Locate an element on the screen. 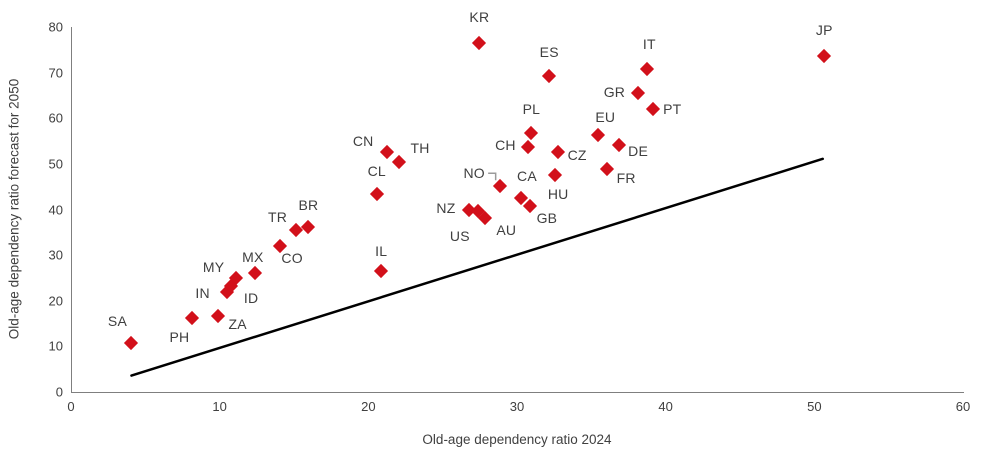 Image resolution: width=1002 pixels, height=457 pixels. point-label-mx: MX is located at coordinates (253, 256).